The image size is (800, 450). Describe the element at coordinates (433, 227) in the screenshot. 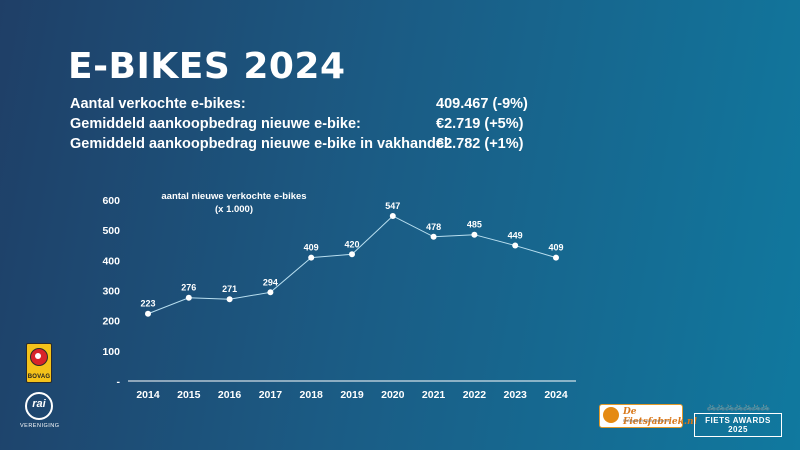

I see `data-label: 478` at that location.